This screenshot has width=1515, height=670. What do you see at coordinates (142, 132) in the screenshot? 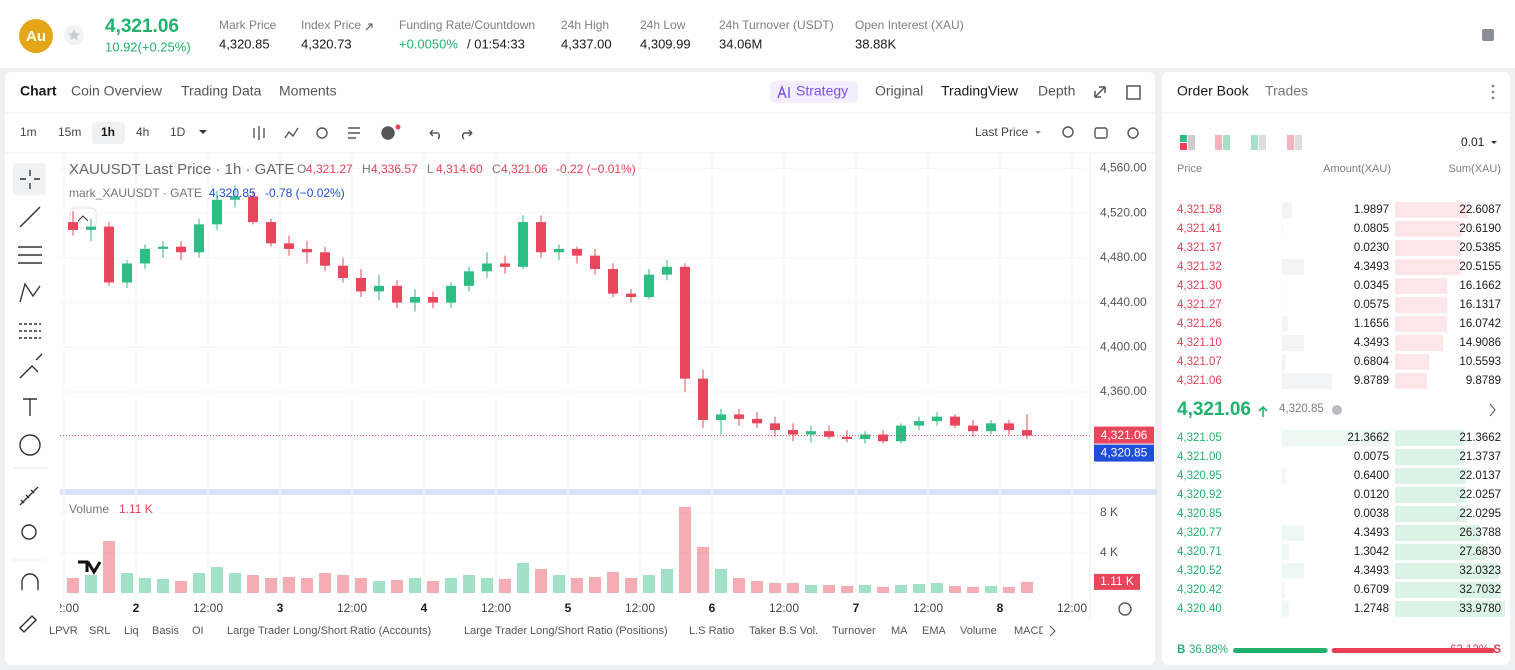
I see `interval: 4h` at bounding box center [142, 132].